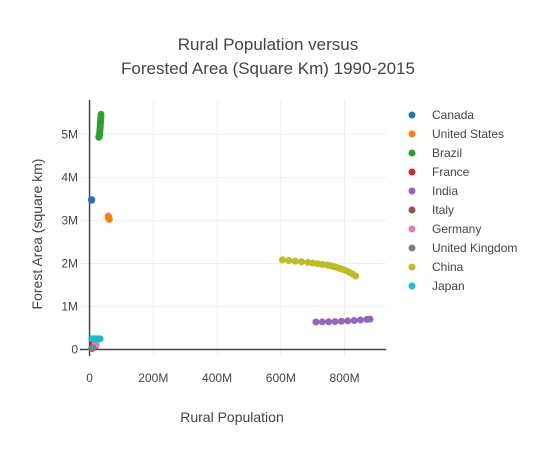 The height and width of the screenshot is (450, 540). I want to click on series-brazil, so click(100, 125).